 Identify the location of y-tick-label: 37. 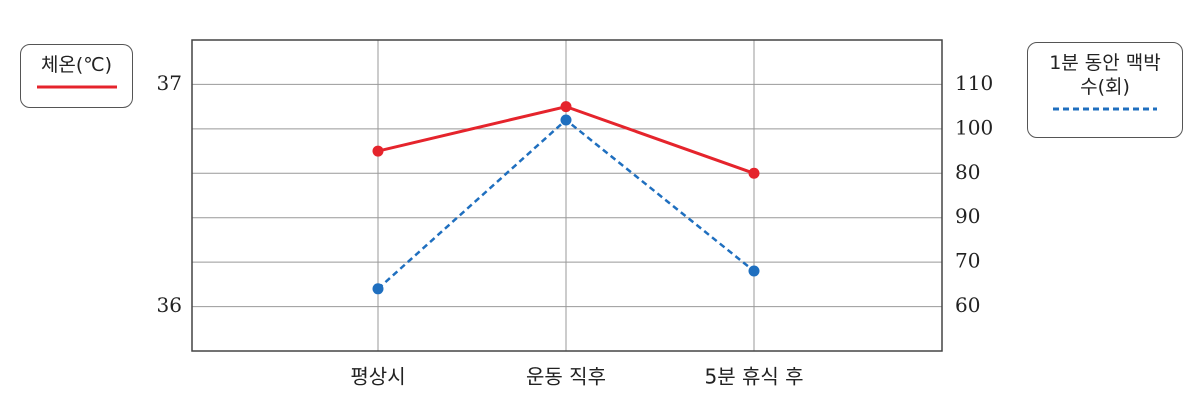
(169, 83).